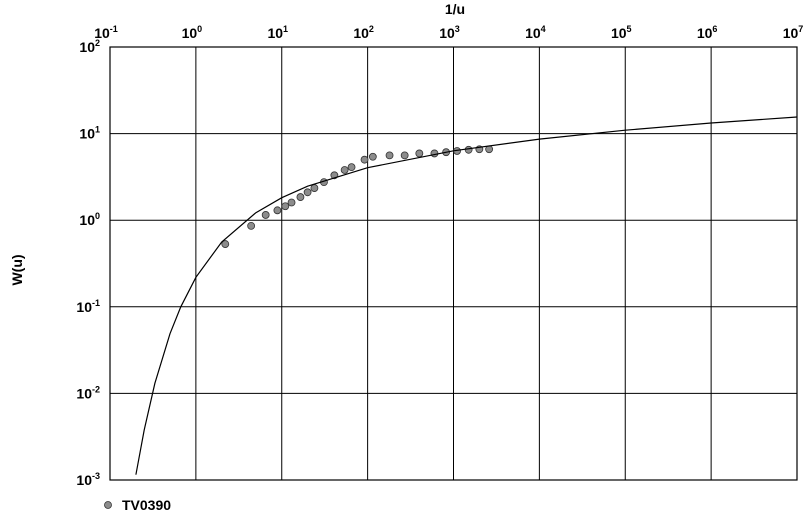  Describe the element at coordinates (96, 389) in the screenshot. I see `tick-label-exponent: -2` at that location.